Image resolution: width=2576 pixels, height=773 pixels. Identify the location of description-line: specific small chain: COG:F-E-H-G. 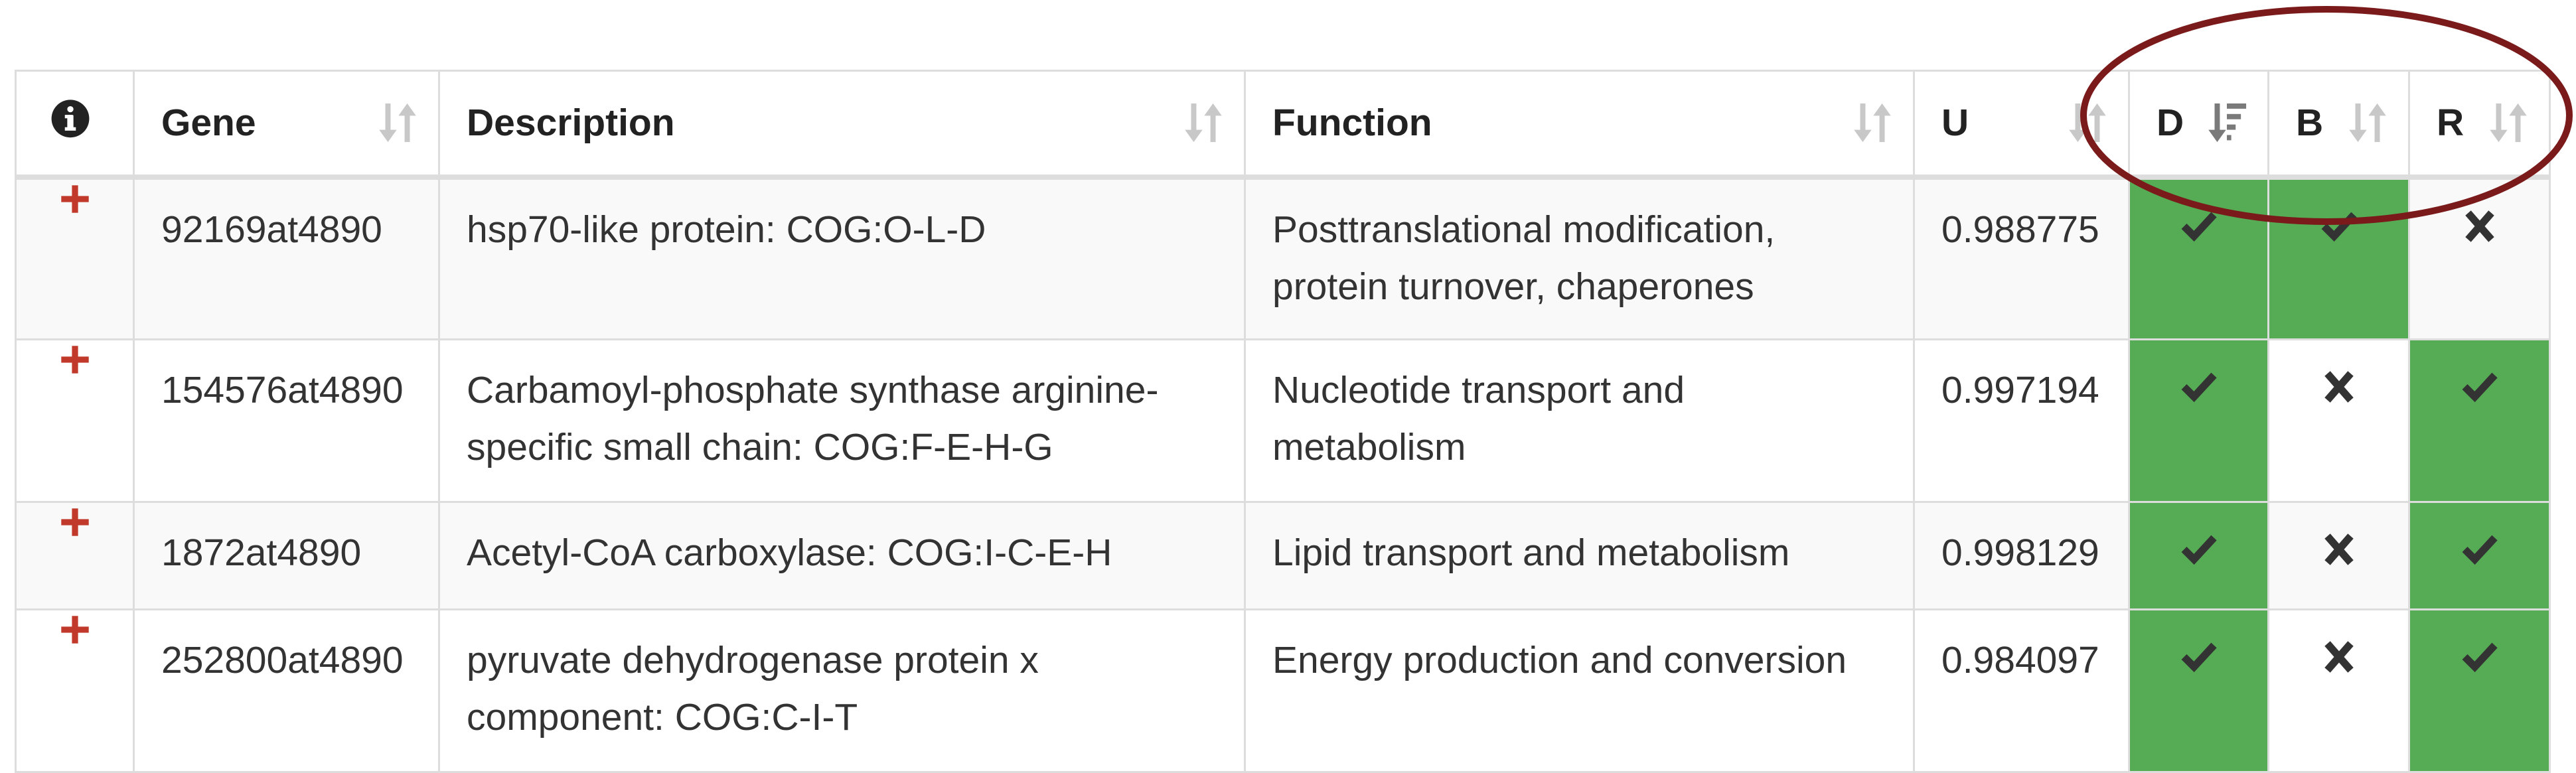
(760, 447).